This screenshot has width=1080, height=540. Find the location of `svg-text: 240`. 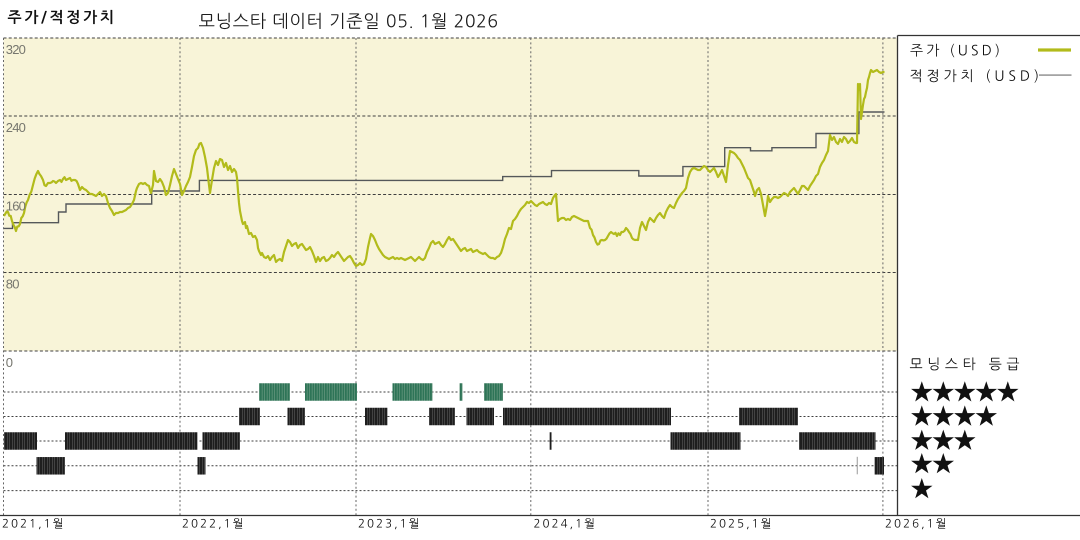

svg-text: 240 is located at coordinates (16, 127).